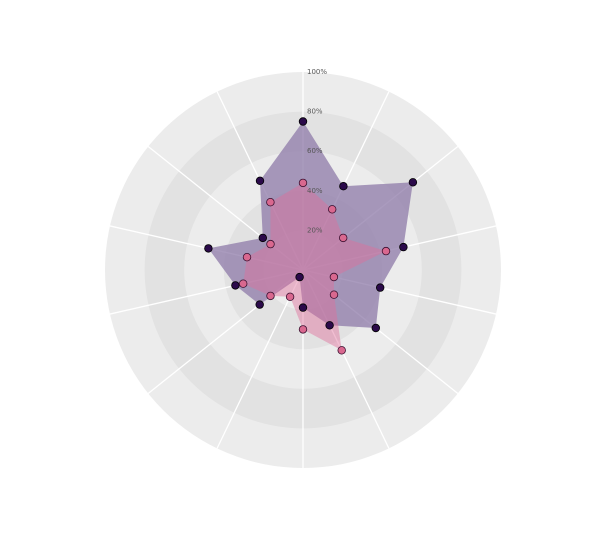 The height and width of the screenshot is (540, 605). What do you see at coordinates (315, 230) in the screenshot?
I see `r-tick-label: 20%` at bounding box center [315, 230].